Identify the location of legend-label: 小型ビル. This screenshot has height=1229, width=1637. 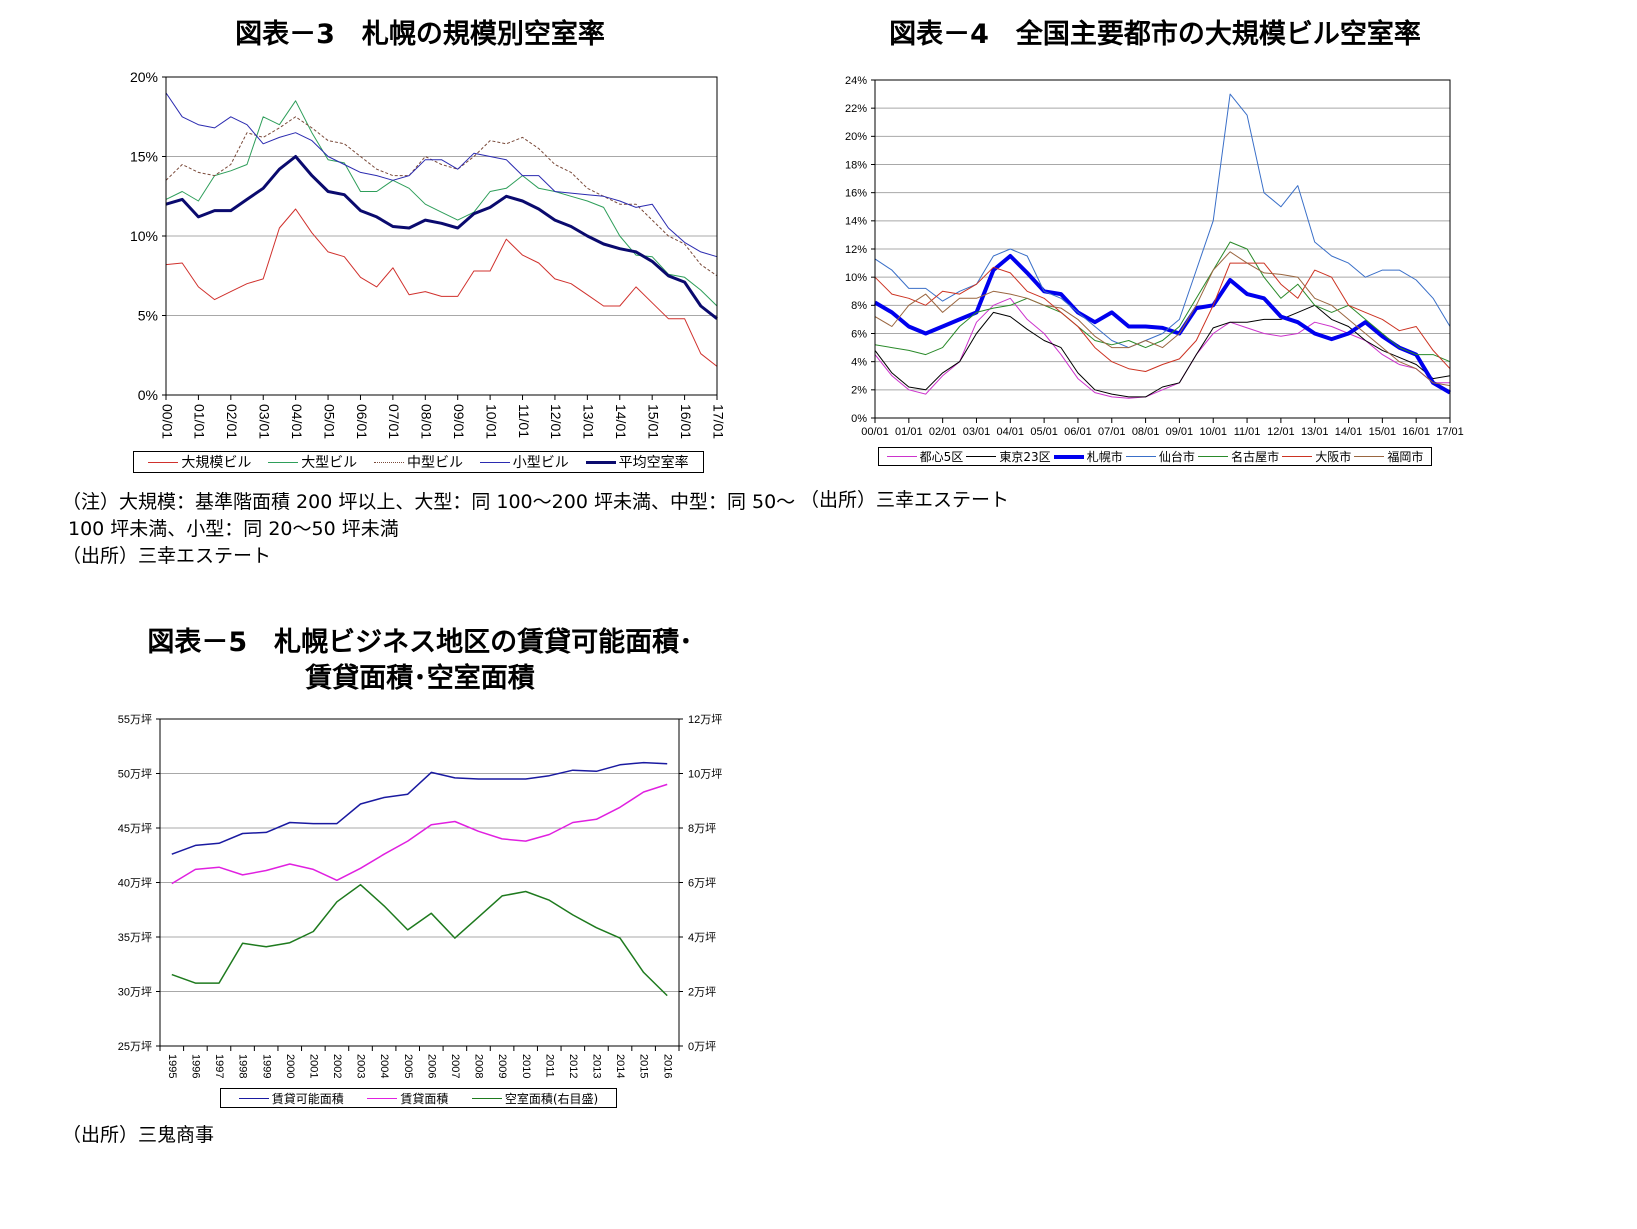
(540, 463).